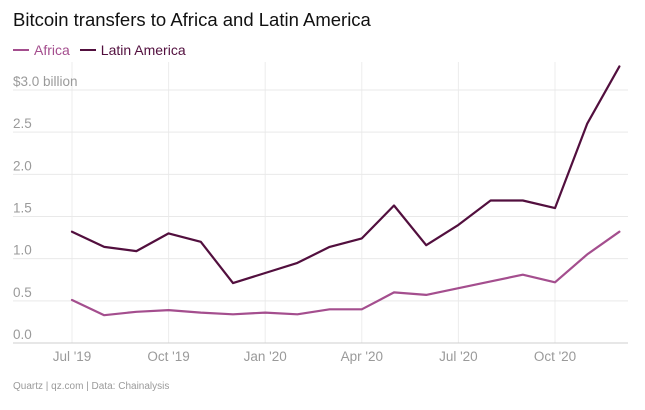 The width and height of the screenshot is (645, 410). I want to click on x-tick-label: Jul '20, so click(458, 356).